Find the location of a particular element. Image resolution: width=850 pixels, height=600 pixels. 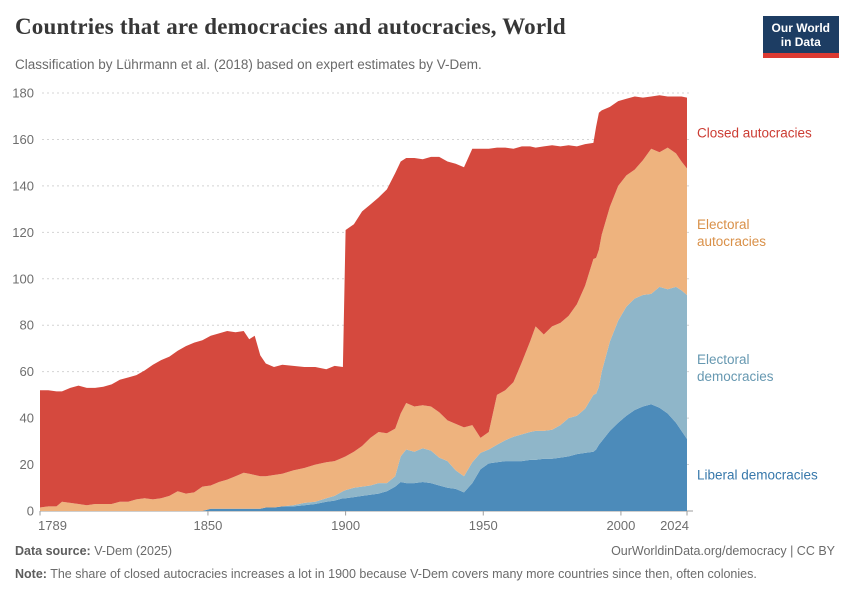

series-label-electoral-autocracies: Electoral autocracies is located at coordinates (731, 233).